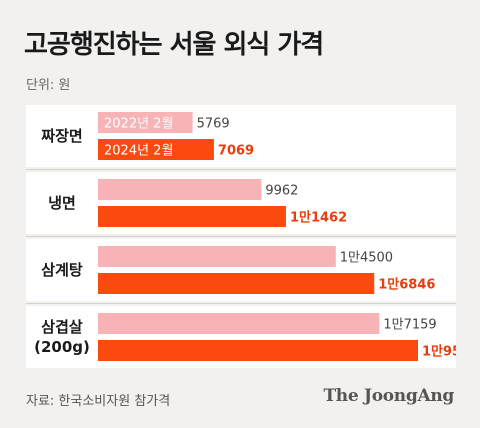  Describe the element at coordinates (281, 191) in the screenshot. I see `data-label: 9962` at that location.